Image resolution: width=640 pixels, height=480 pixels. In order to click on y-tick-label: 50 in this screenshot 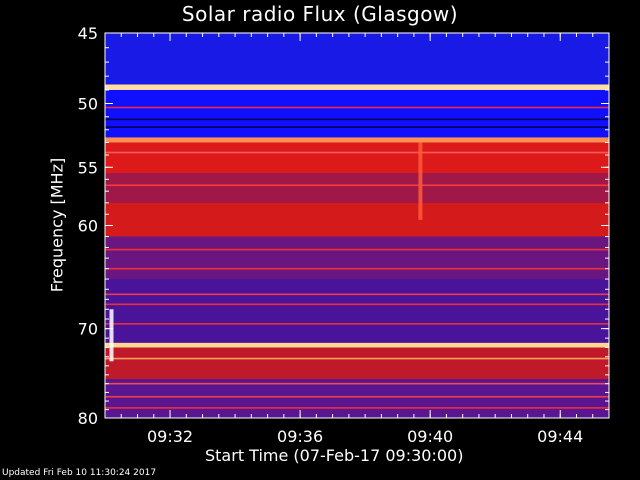, I will do `click(88, 104)`.